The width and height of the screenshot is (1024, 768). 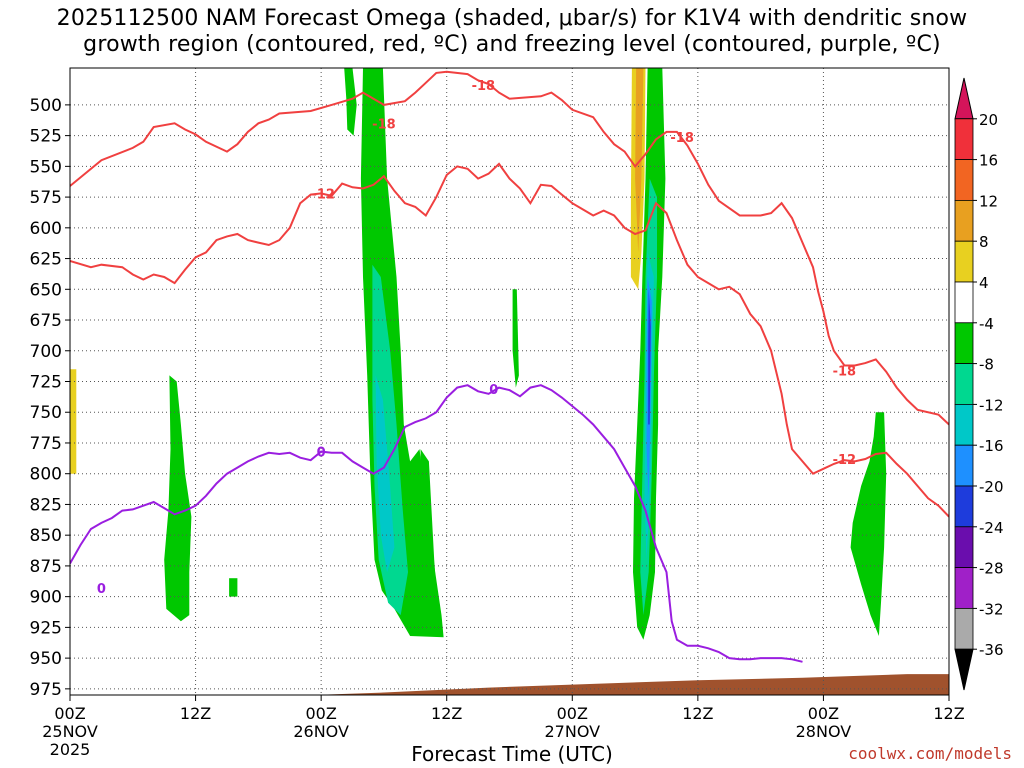 What do you see at coordinates (46, 352) in the screenshot?
I see `y-tick-label: 700` at bounding box center [46, 352].